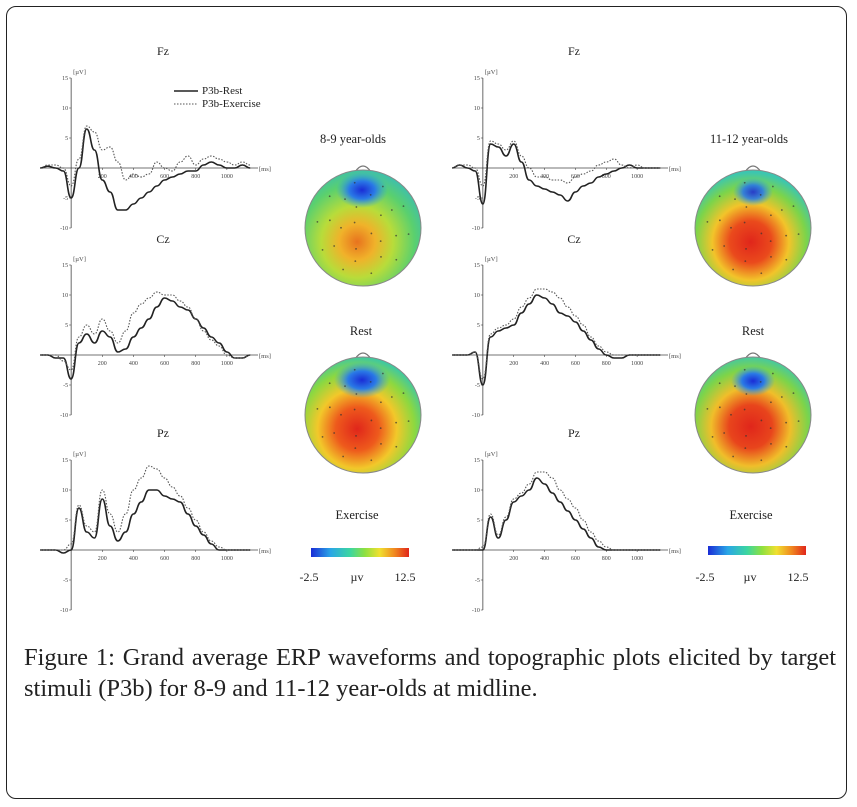 The image size is (857, 807). What do you see at coordinates (361, 331) in the screenshot?
I see `topo-label-rest-8-9: Rest` at bounding box center [361, 331].